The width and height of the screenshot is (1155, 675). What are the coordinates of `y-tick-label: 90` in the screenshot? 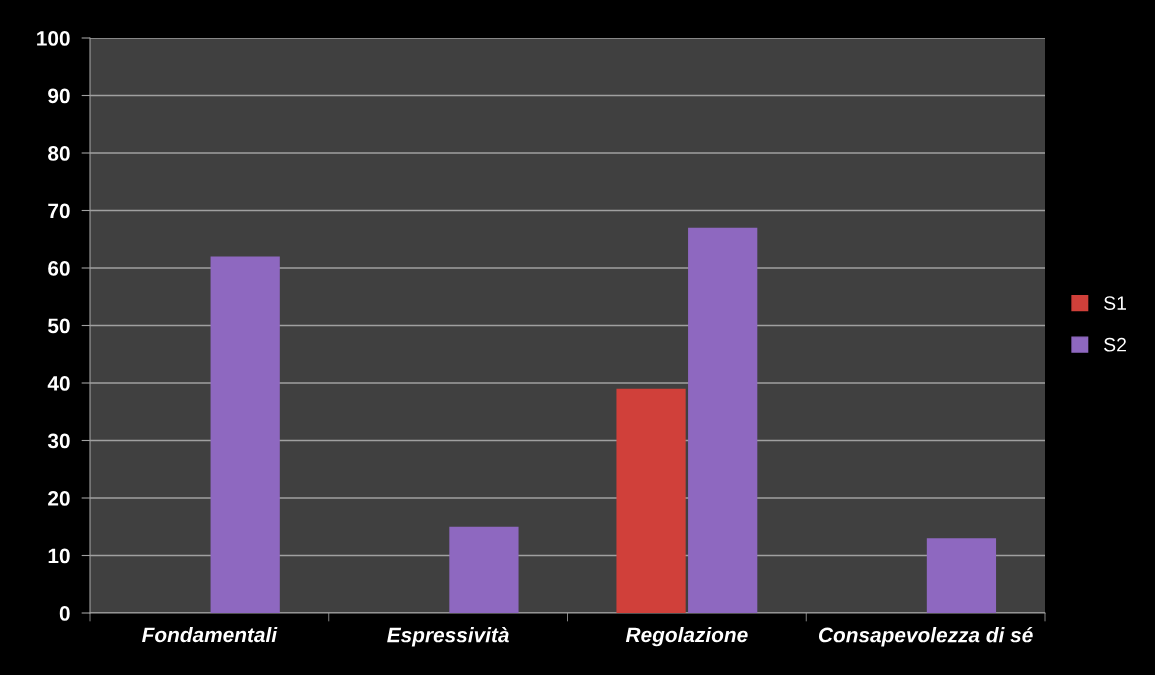 It's located at (59, 96).